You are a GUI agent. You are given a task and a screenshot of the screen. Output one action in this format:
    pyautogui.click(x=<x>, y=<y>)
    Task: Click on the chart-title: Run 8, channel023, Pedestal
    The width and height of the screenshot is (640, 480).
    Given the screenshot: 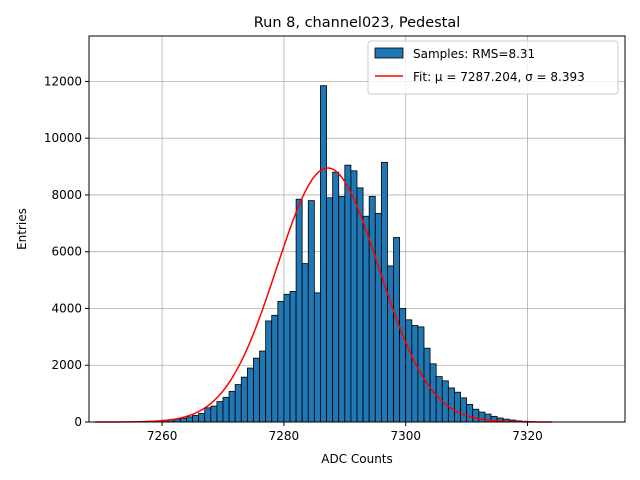 What is the action you would take?
    pyautogui.click(x=357, y=23)
    